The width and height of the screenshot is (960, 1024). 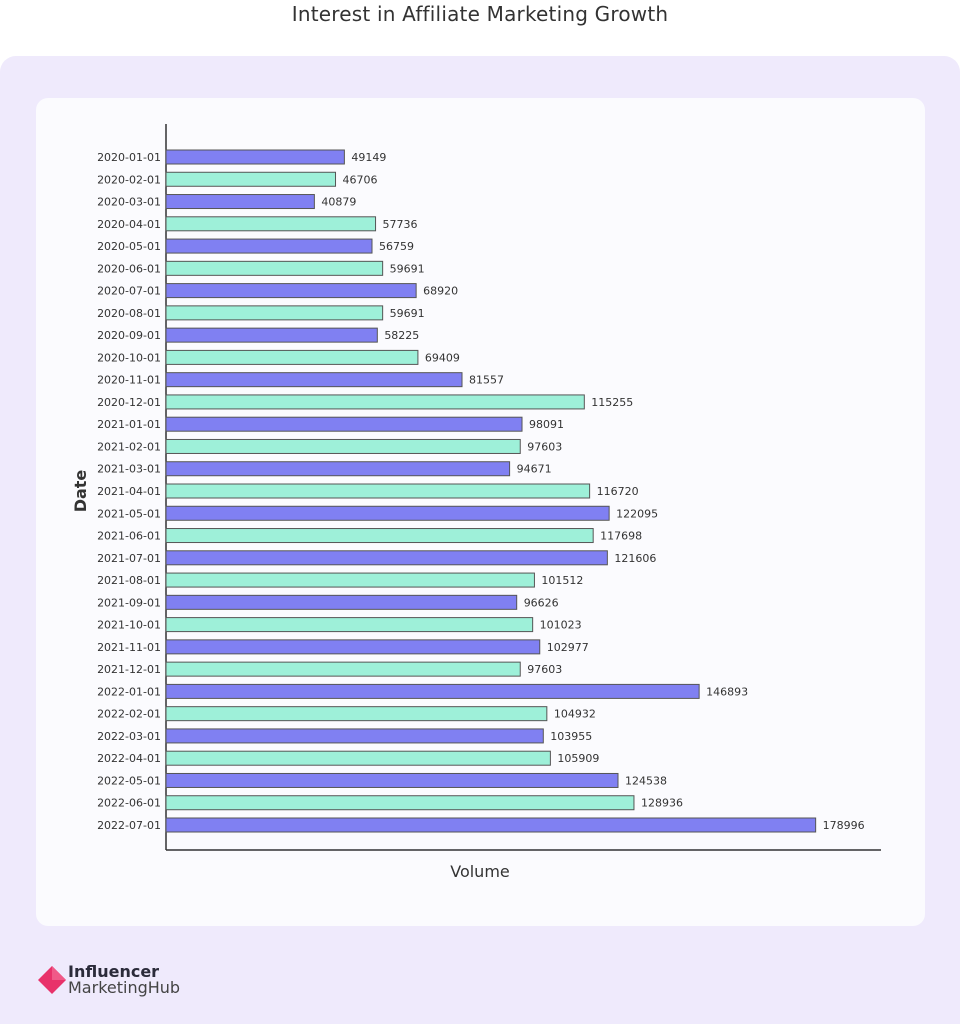 What do you see at coordinates (571, 736) in the screenshot?
I see `data-label: 103955` at bounding box center [571, 736].